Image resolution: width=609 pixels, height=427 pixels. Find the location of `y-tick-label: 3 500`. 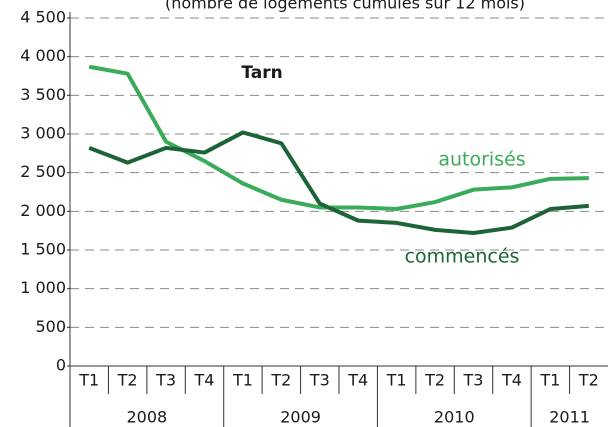

y-tick-label: 3 500 is located at coordinates (43, 94).